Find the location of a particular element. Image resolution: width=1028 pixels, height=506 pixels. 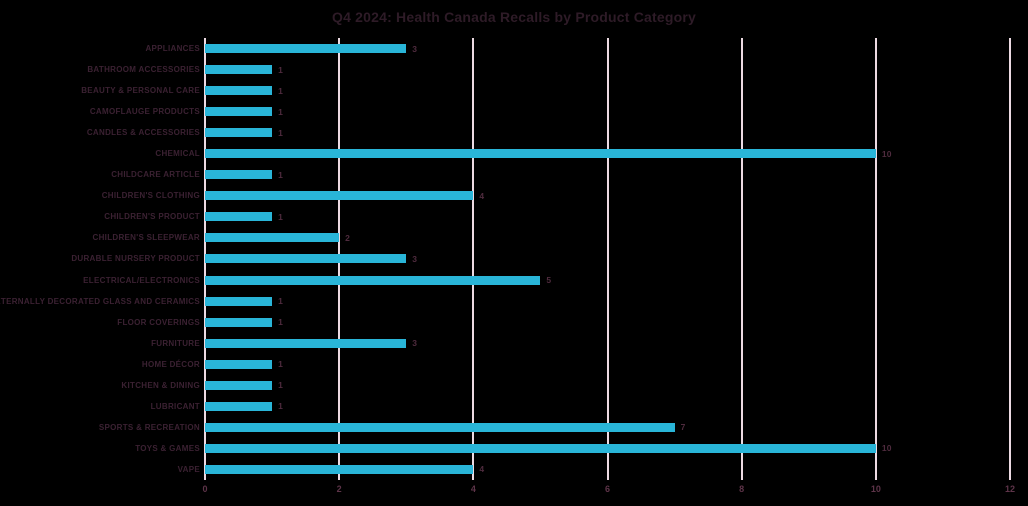

category-label: CANDLES & ACCESSORIES is located at coordinates (143, 133).